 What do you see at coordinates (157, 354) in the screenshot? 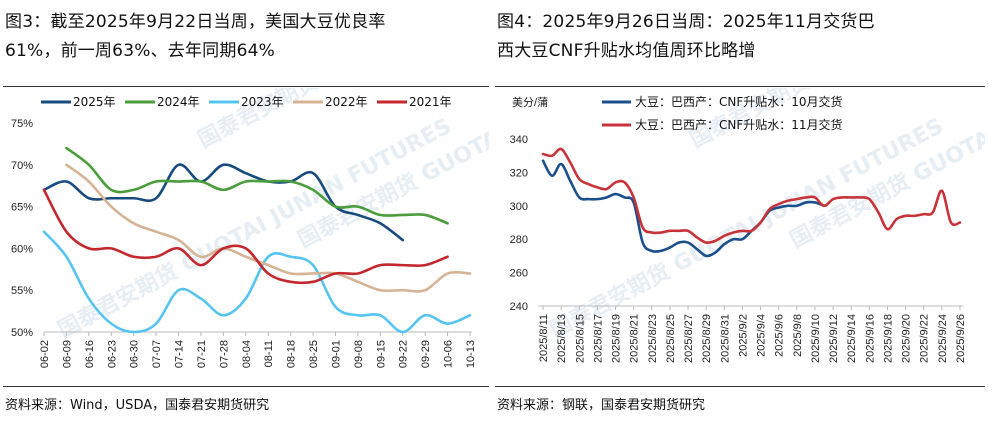
I see `x-tick-label: 07-07` at bounding box center [157, 354].